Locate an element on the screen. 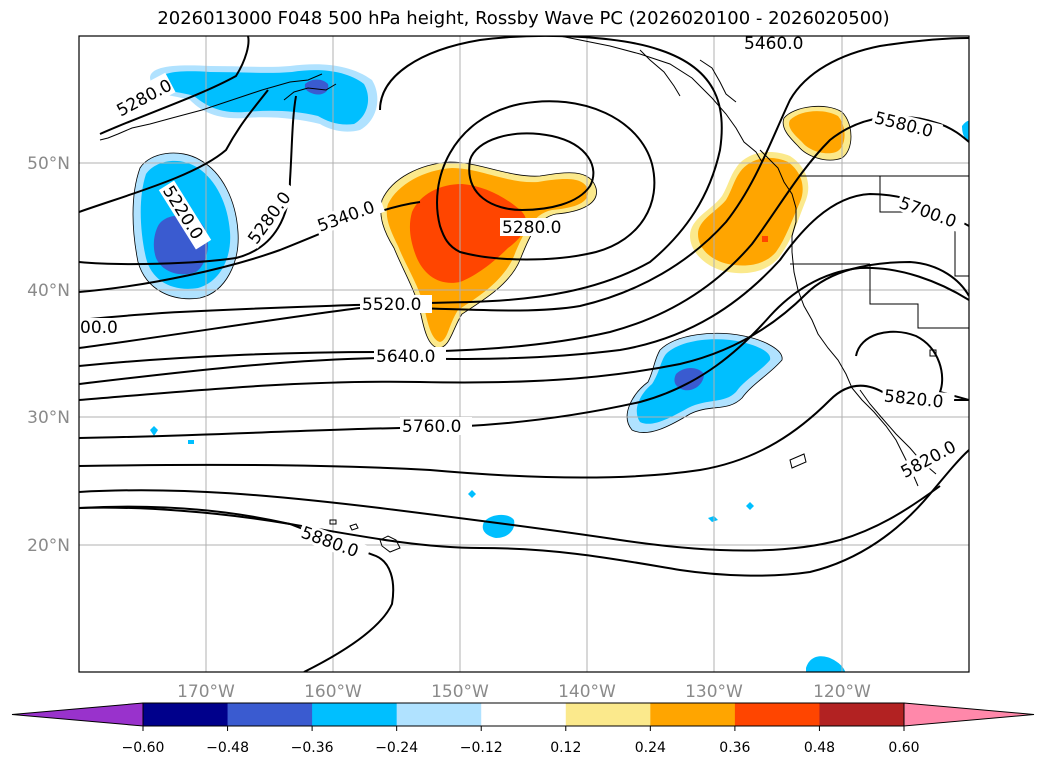 This screenshot has width=1047, height=765. colorbar-tick-label: 0.48 is located at coordinates (819, 748).